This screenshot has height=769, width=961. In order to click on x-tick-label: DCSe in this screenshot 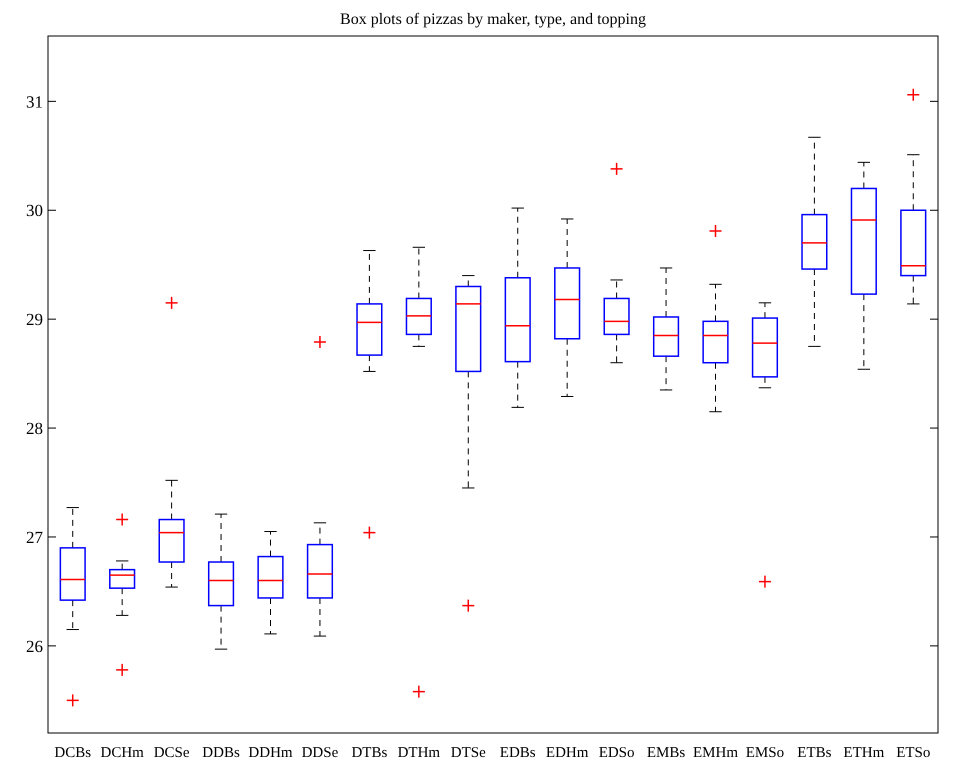, I will do `click(172, 753)`.